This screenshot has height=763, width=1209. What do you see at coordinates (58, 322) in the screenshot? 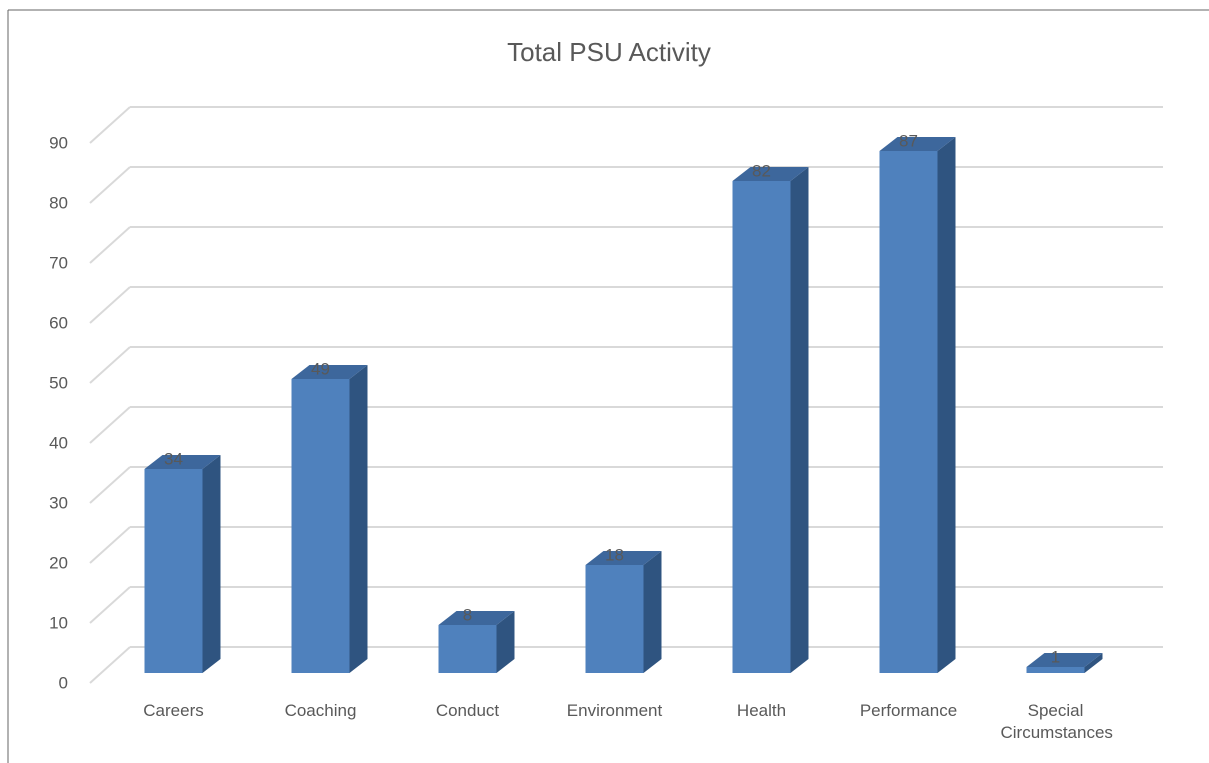
I see `y-tick-label: 60` at bounding box center [58, 322].